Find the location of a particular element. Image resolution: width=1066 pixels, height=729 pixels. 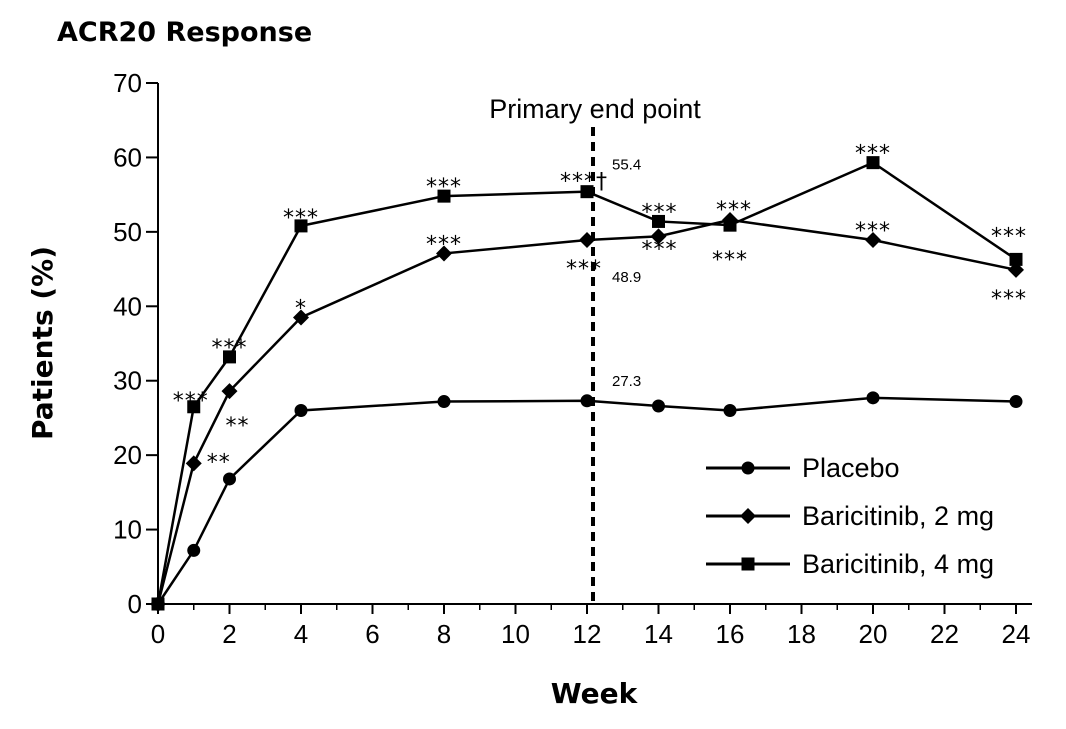

x-axis-label: Week is located at coordinates (595, 693).